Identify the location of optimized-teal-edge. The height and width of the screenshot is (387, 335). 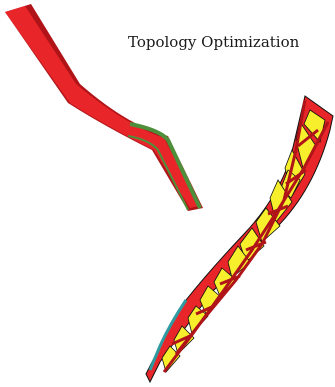
(168, 335).